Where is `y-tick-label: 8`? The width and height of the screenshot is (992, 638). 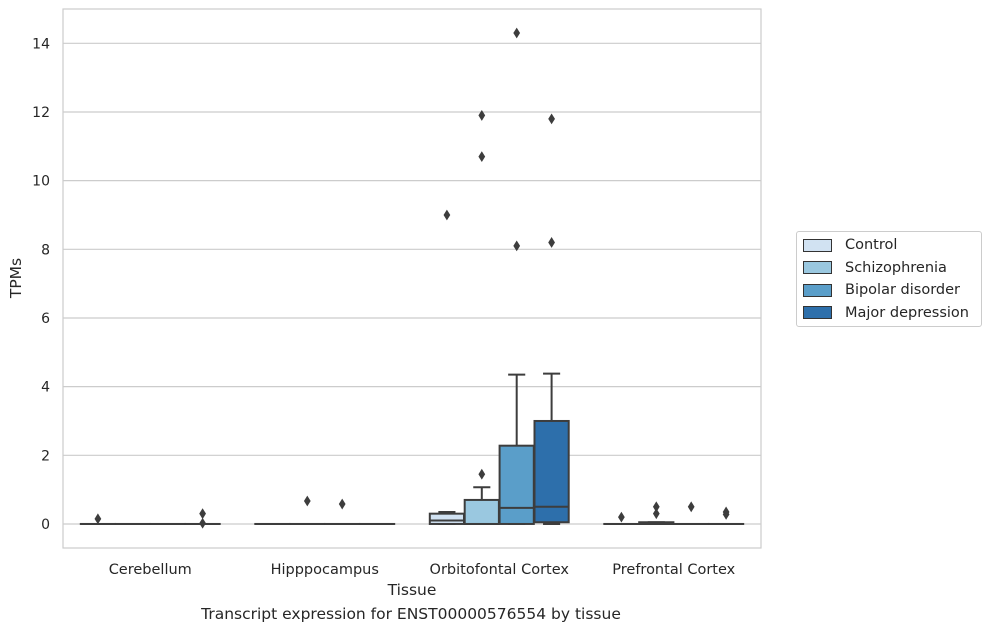
y-tick-label: 8 is located at coordinates (45, 250).